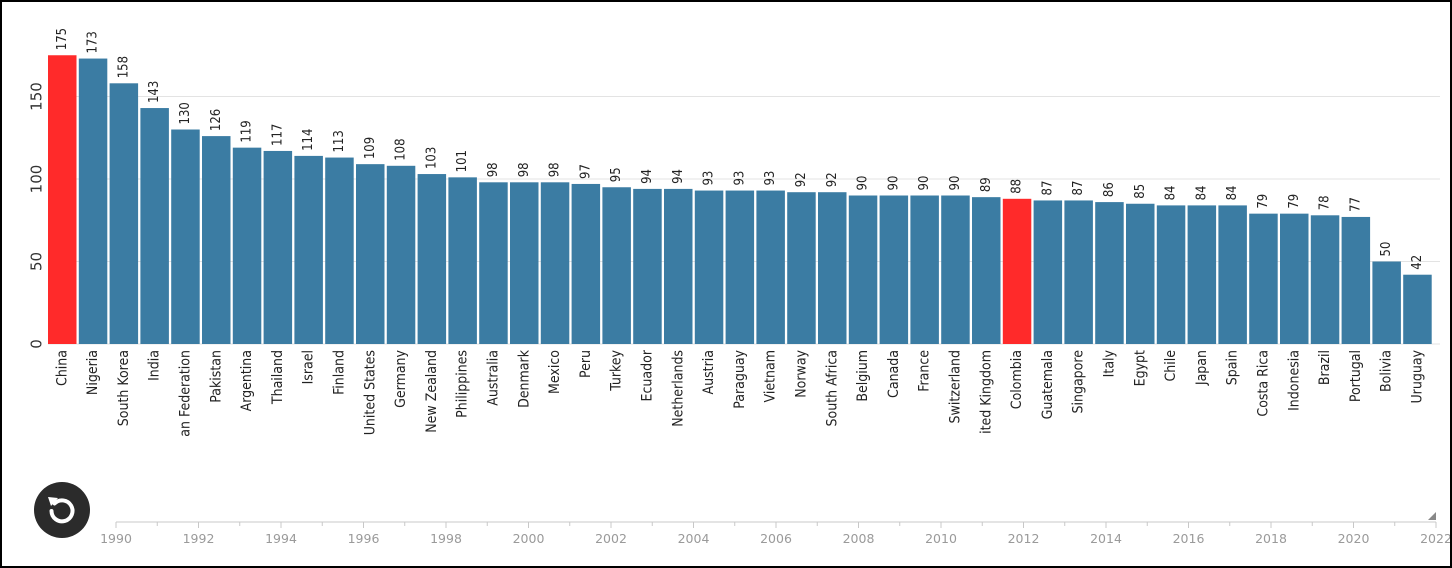  Describe the element at coordinates (709, 267) in the screenshot. I see `bar-austria` at that location.